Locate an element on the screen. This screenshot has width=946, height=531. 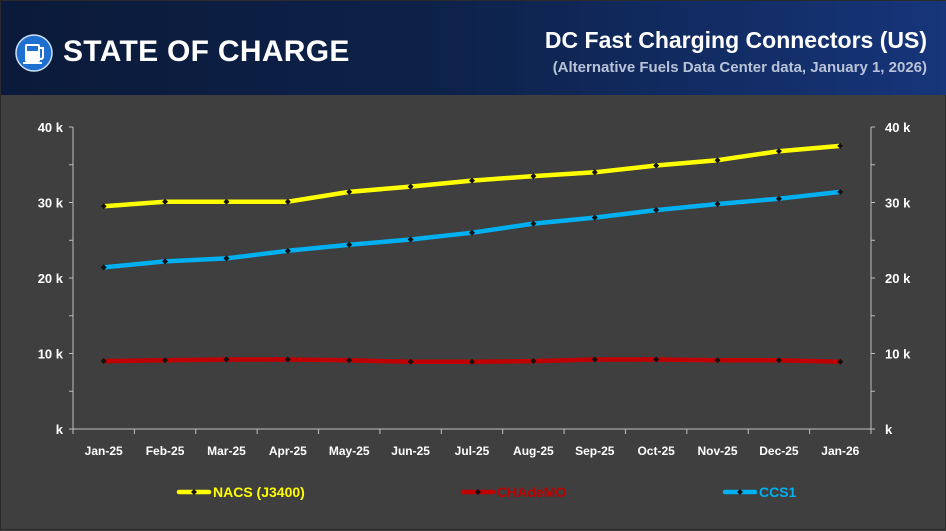
x-tick-label: Nov-25 is located at coordinates (718, 451).